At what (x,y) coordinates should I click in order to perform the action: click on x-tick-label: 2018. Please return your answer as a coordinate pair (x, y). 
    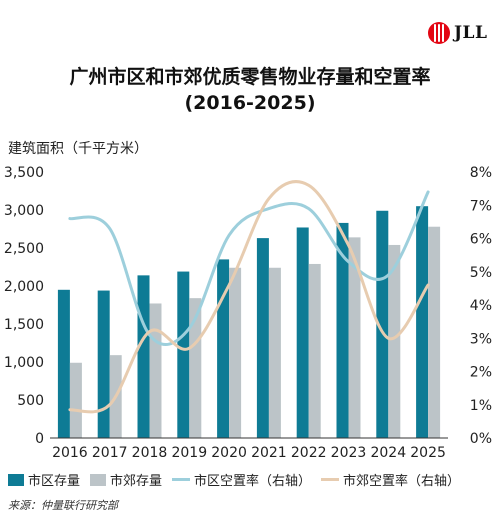
    Looking at the image, I should click on (150, 453).